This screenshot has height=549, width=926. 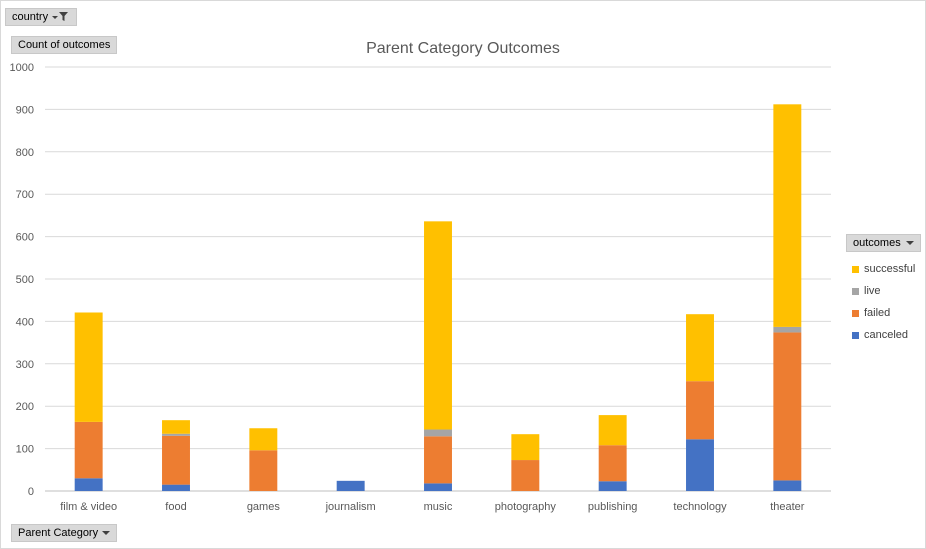 What do you see at coordinates (872, 291) in the screenshot?
I see `legend-label: live` at bounding box center [872, 291].